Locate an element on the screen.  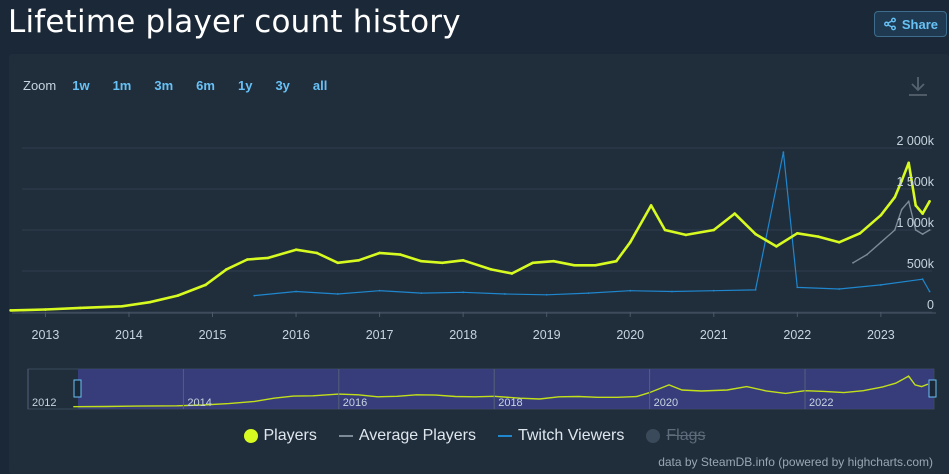
legend-twitch-viewers-symbol is located at coordinates (504, 436).